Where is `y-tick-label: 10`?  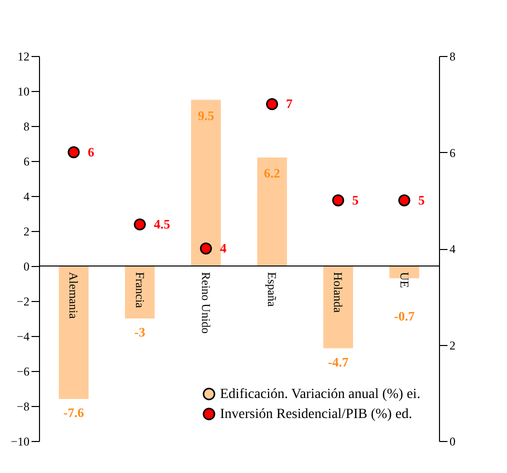 y-tick-label: 10 is located at coordinates (24, 91).